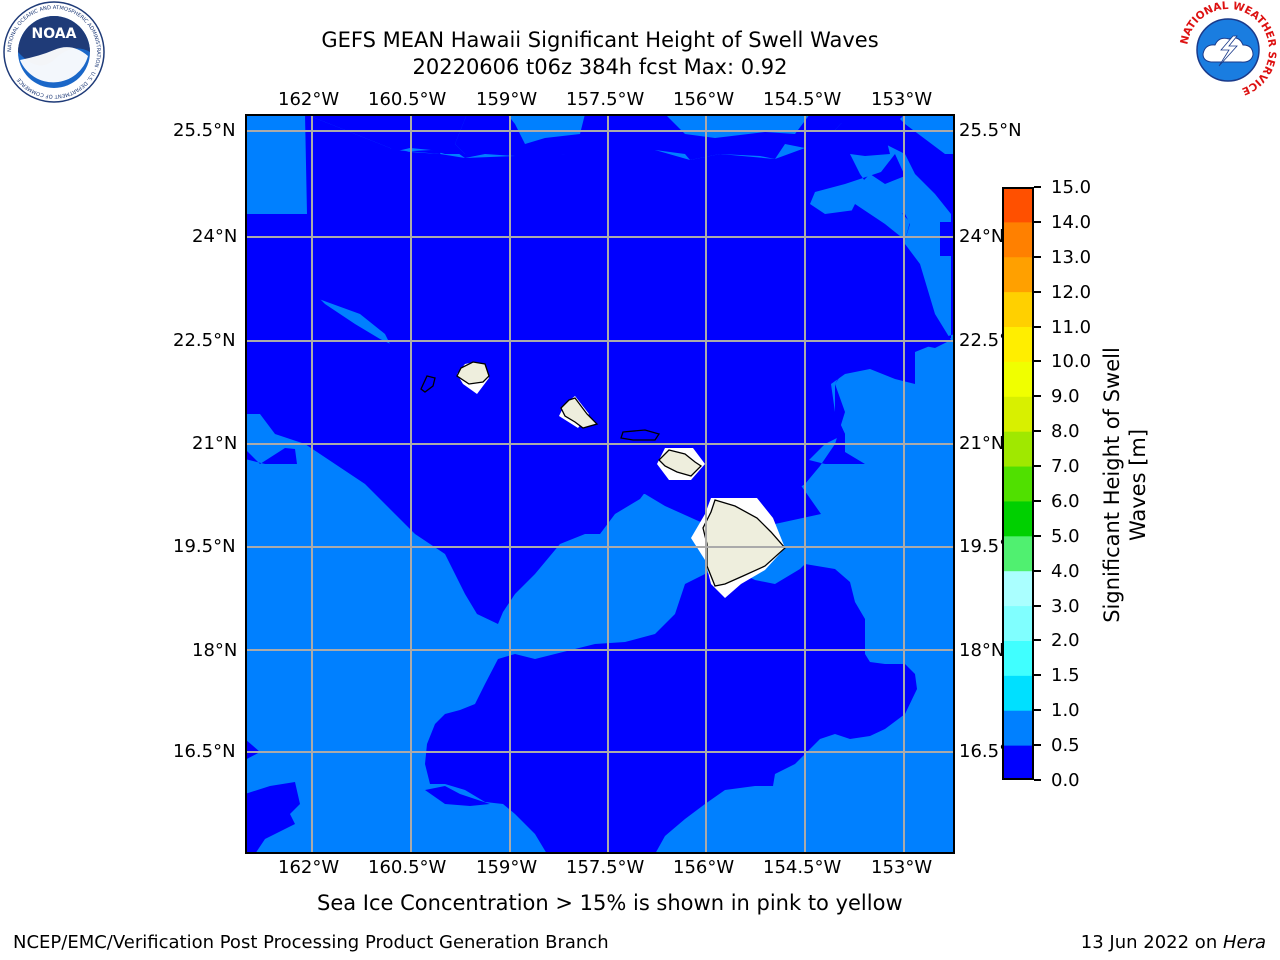  I want to click on lon-label-top: 160.5°W, so click(407, 99).